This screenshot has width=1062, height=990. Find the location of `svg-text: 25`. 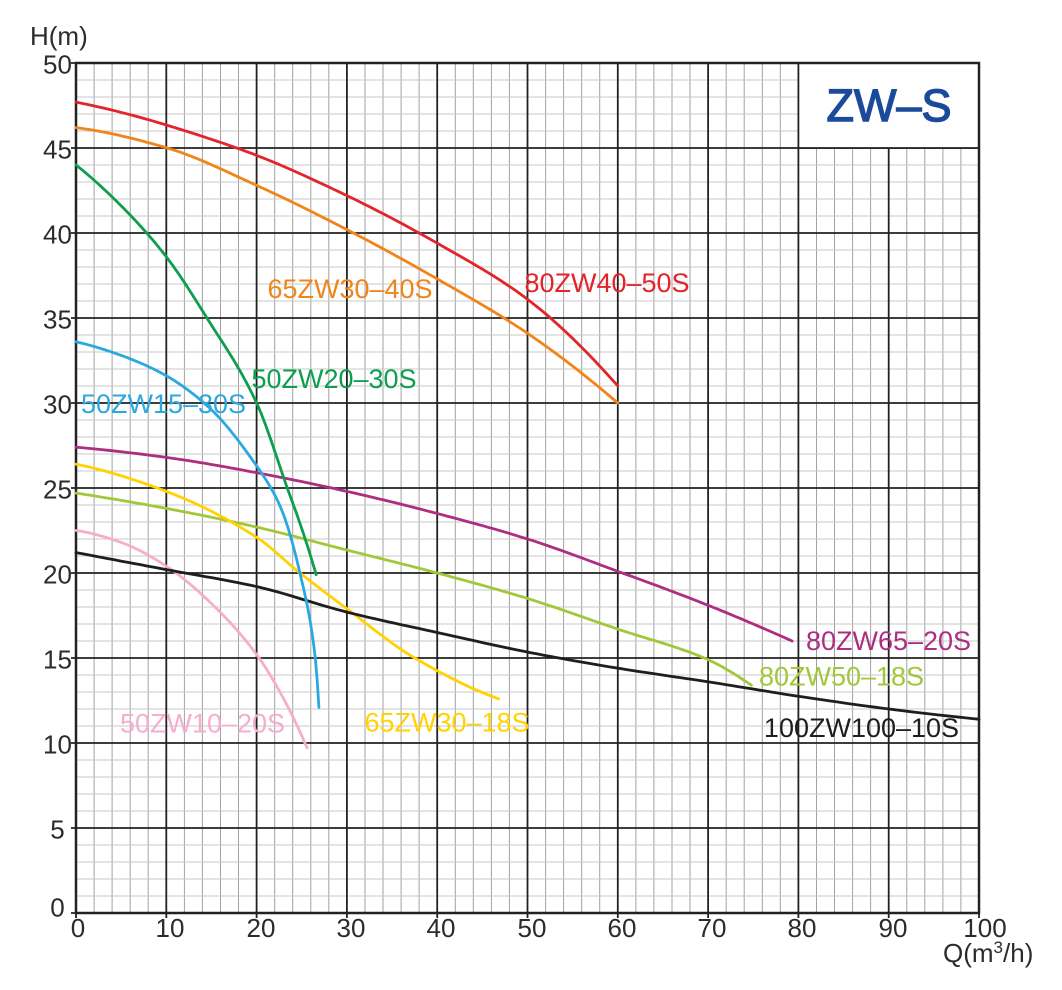

svg-text: 25 is located at coordinates (57, 490).